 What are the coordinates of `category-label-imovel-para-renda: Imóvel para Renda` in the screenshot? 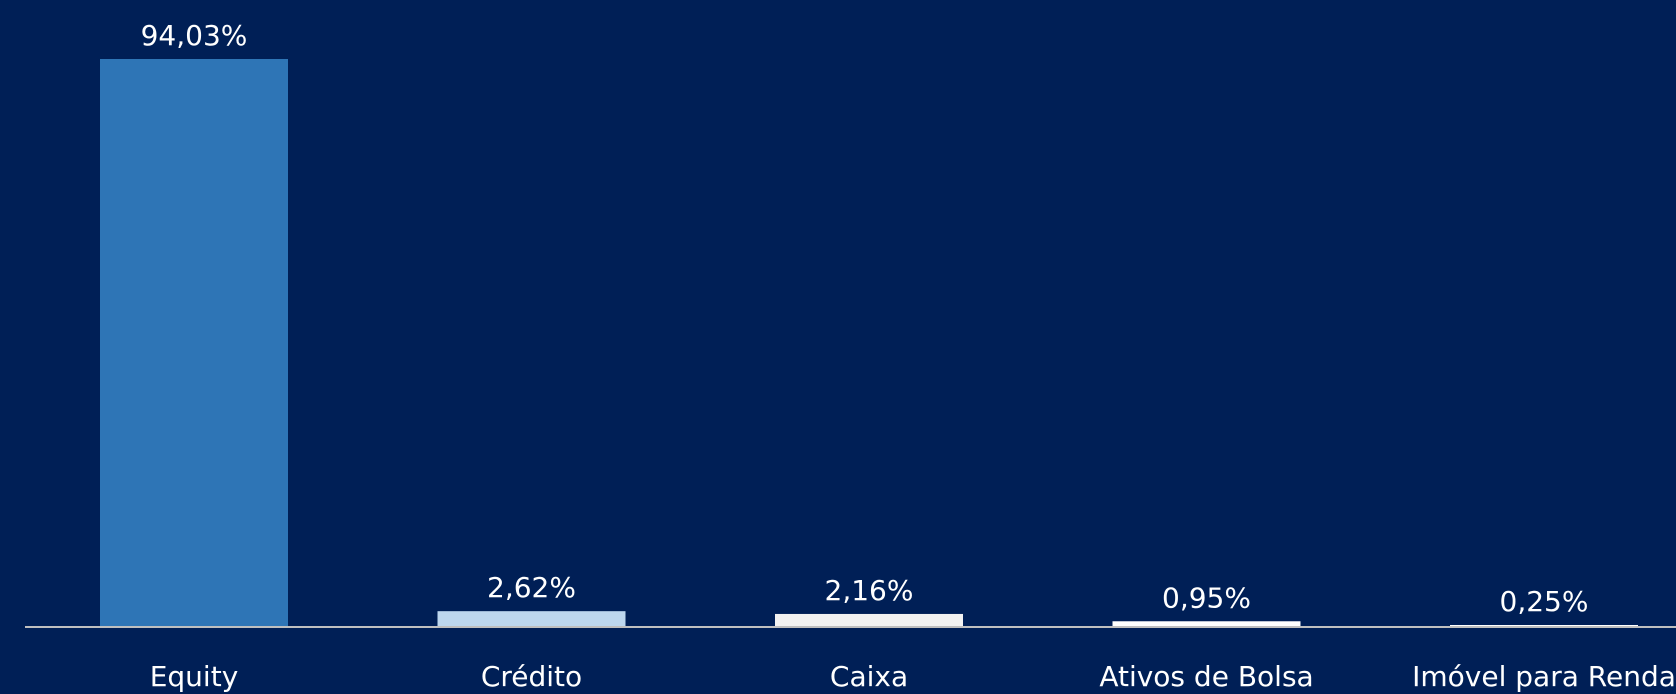 It's located at (1544, 676).